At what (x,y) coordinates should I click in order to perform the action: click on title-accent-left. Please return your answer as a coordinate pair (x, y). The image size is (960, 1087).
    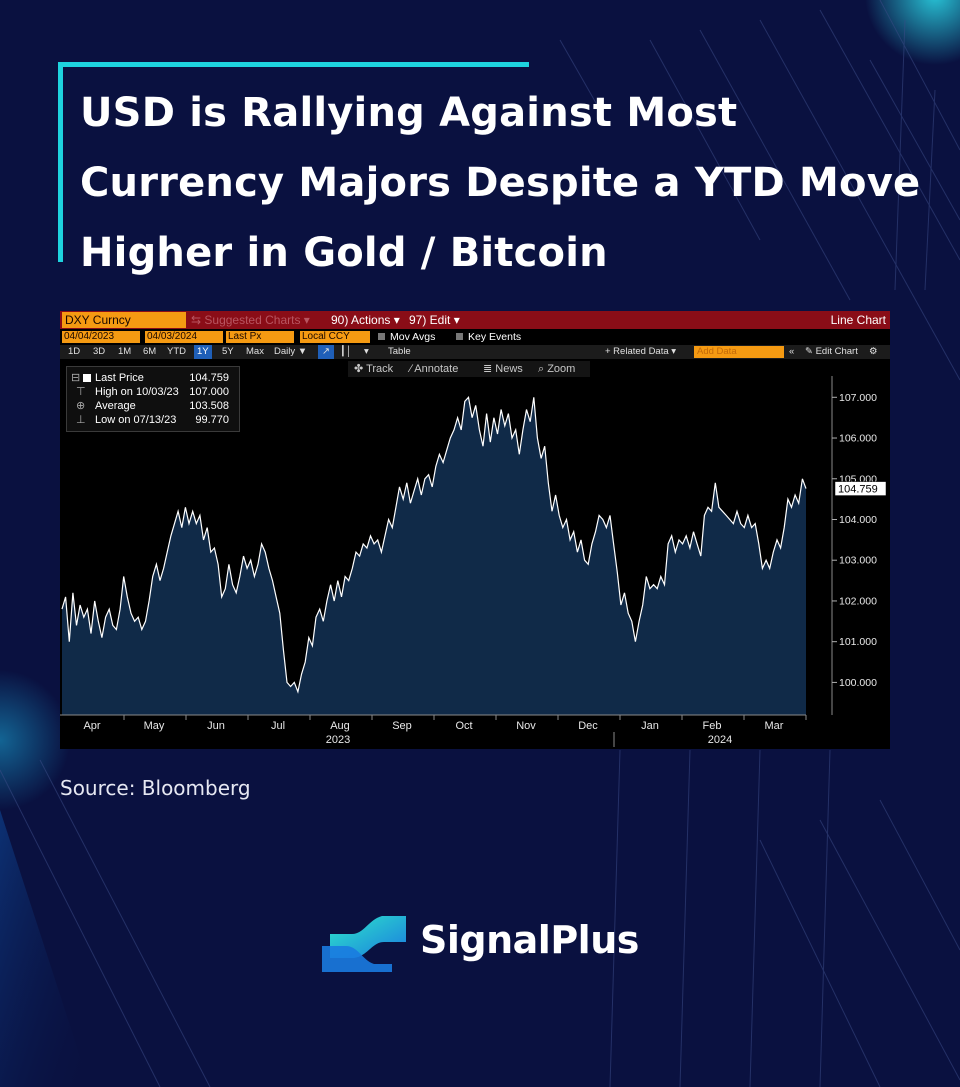
    Looking at the image, I should click on (60, 162).